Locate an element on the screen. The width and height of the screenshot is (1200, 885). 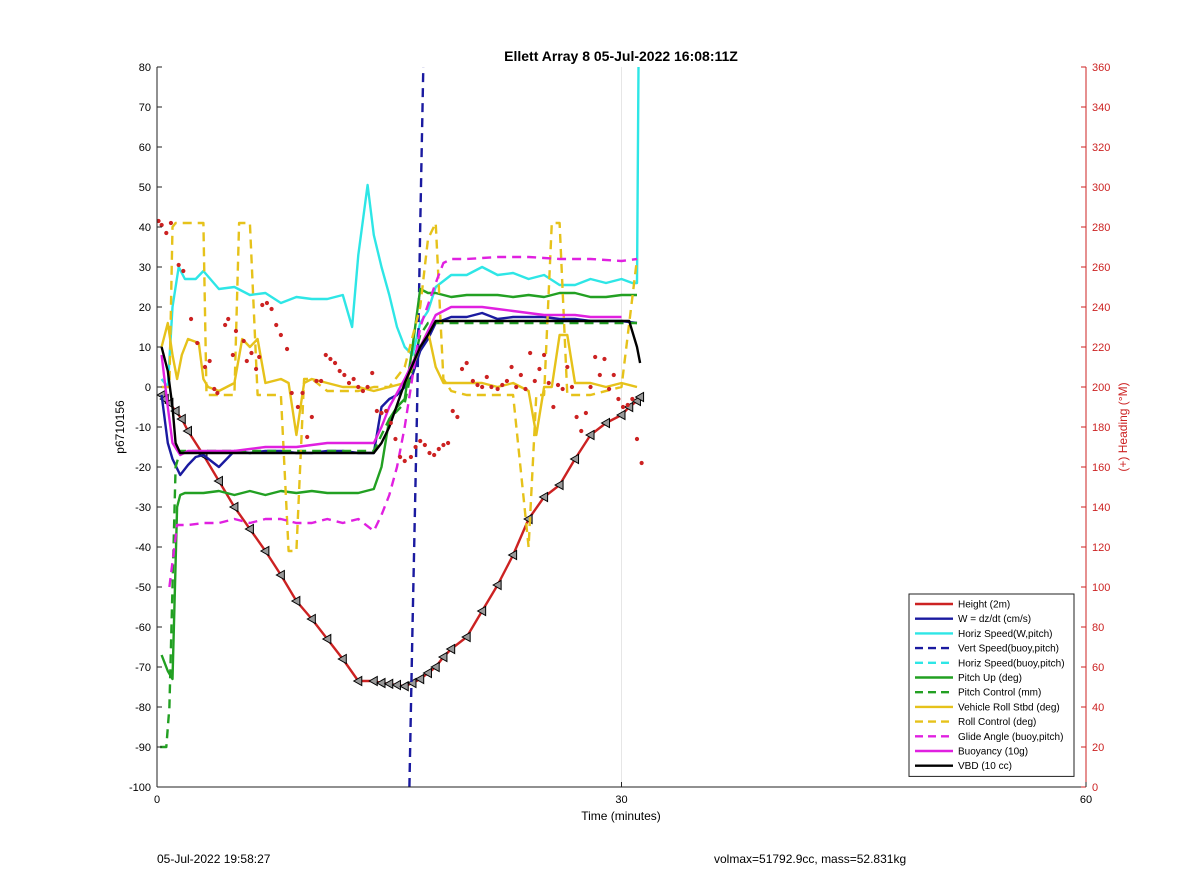
y-tick-label: 60 is located at coordinates (145, 148).